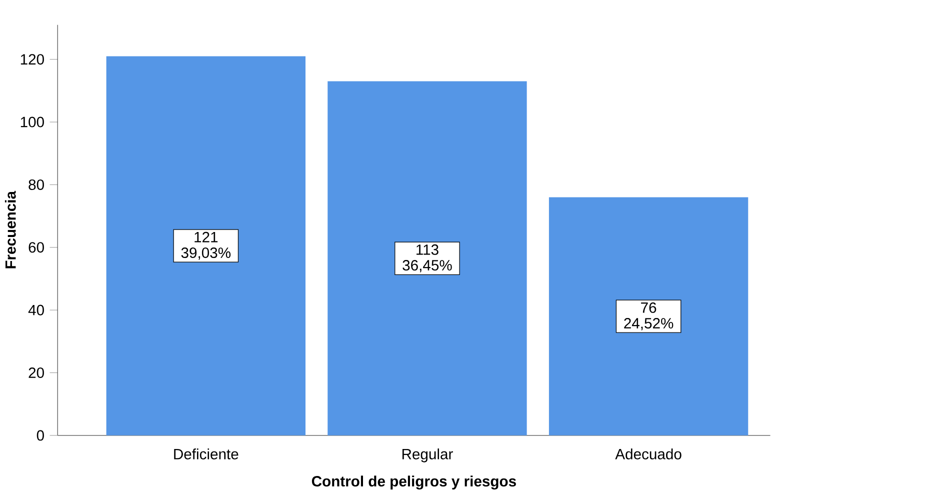  What do you see at coordinates (36, 372) in the screenshot?
I see `y-tick-label: 20` at bounding box center [36, 372].